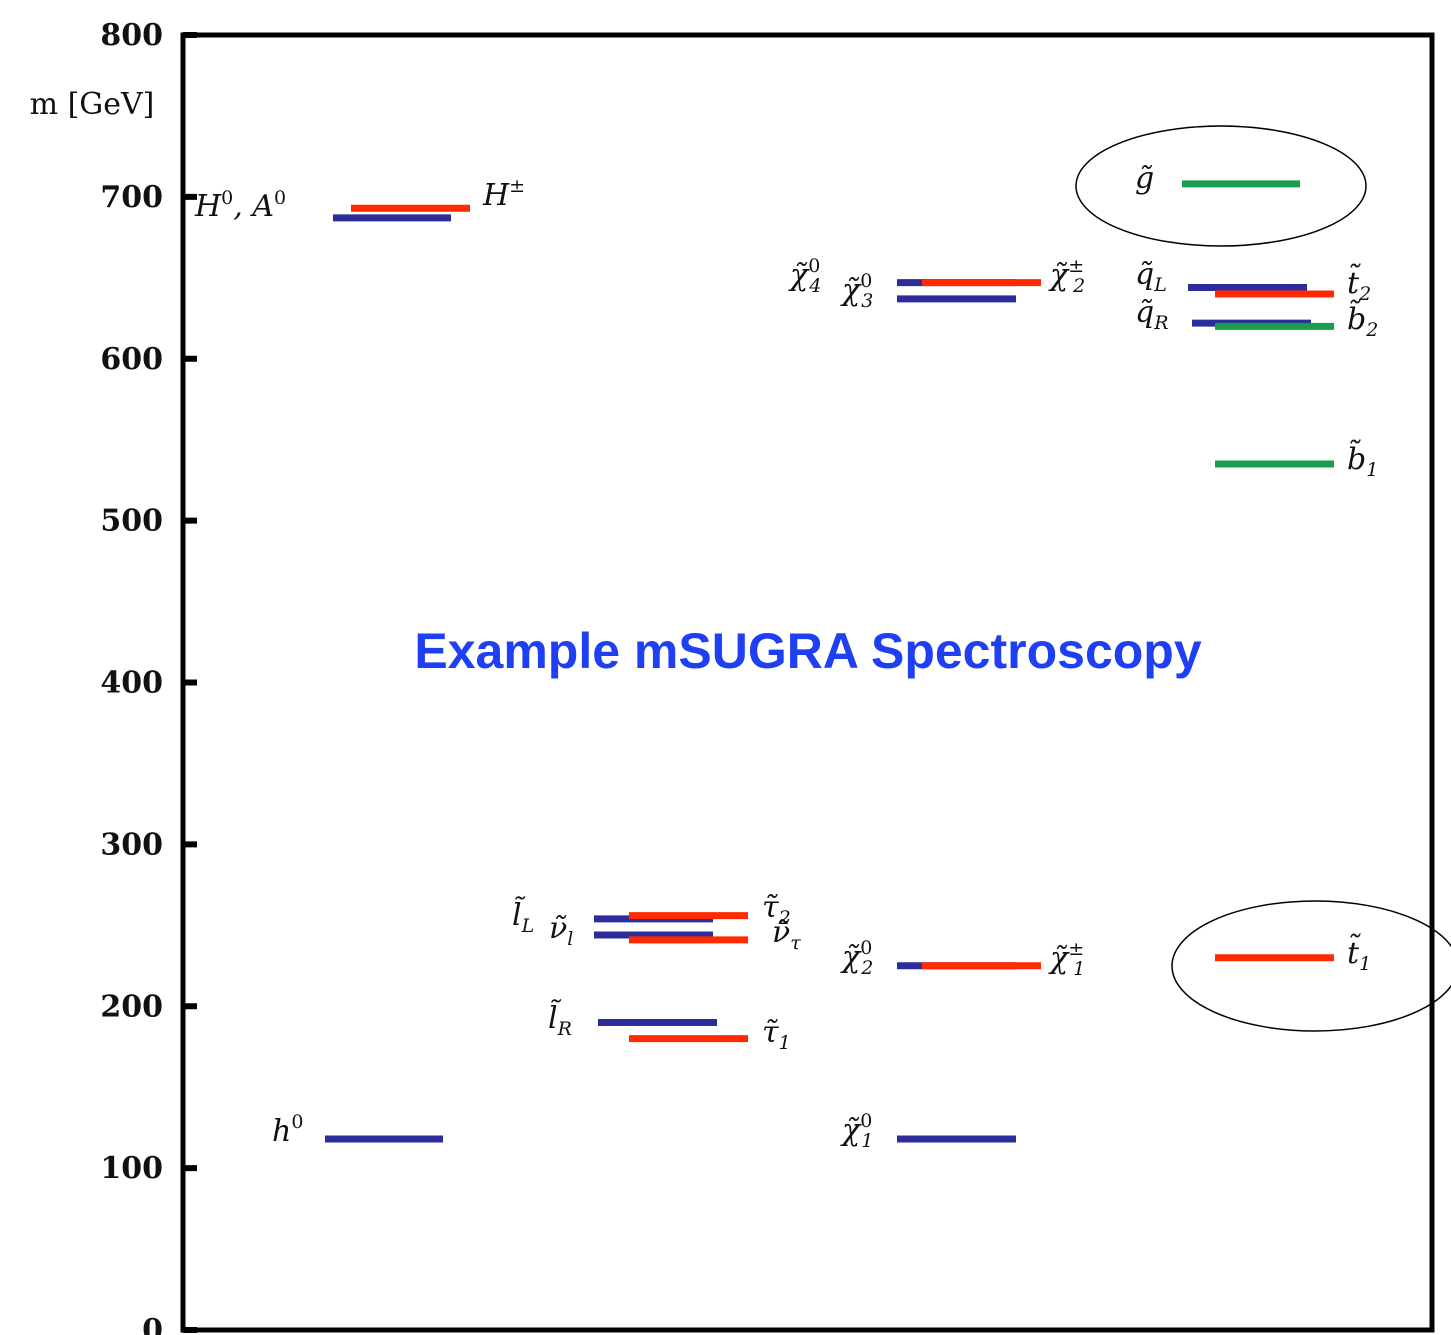 The image size is (1451, 1335). Describe the element at coordinates (131, 1168) in the screenshot. I see `y-tick-label: 100` at that location.